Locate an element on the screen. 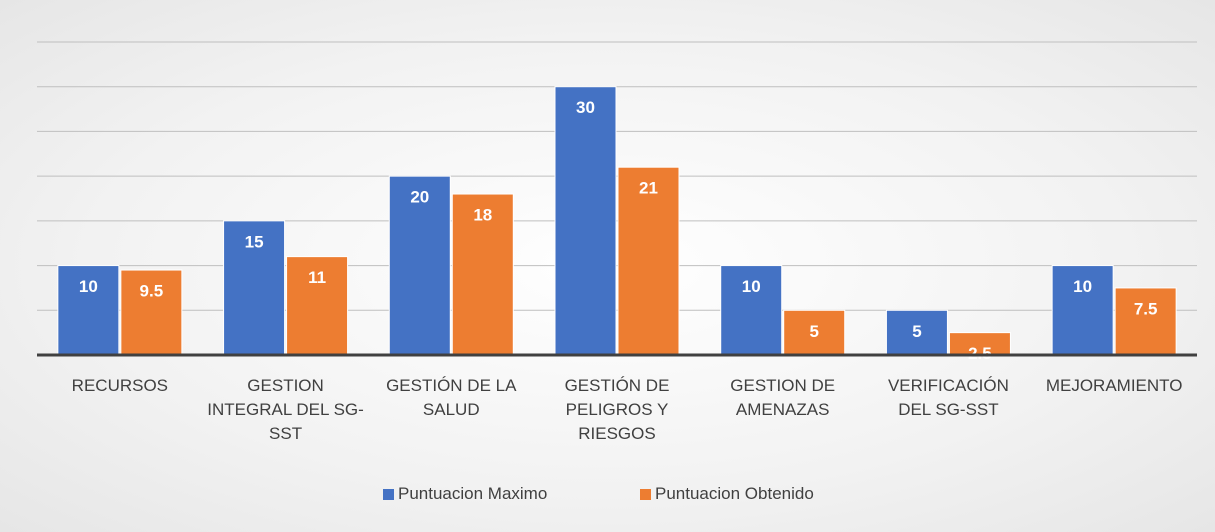 The image size is (1215, 532). data-label: 18 is located at coordinates (482, 215).